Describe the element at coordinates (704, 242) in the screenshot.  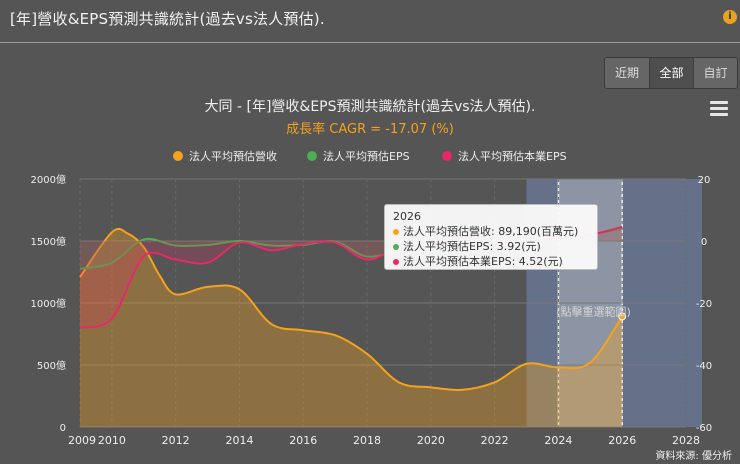
I see `y-right-tick-label: 0` at that location.